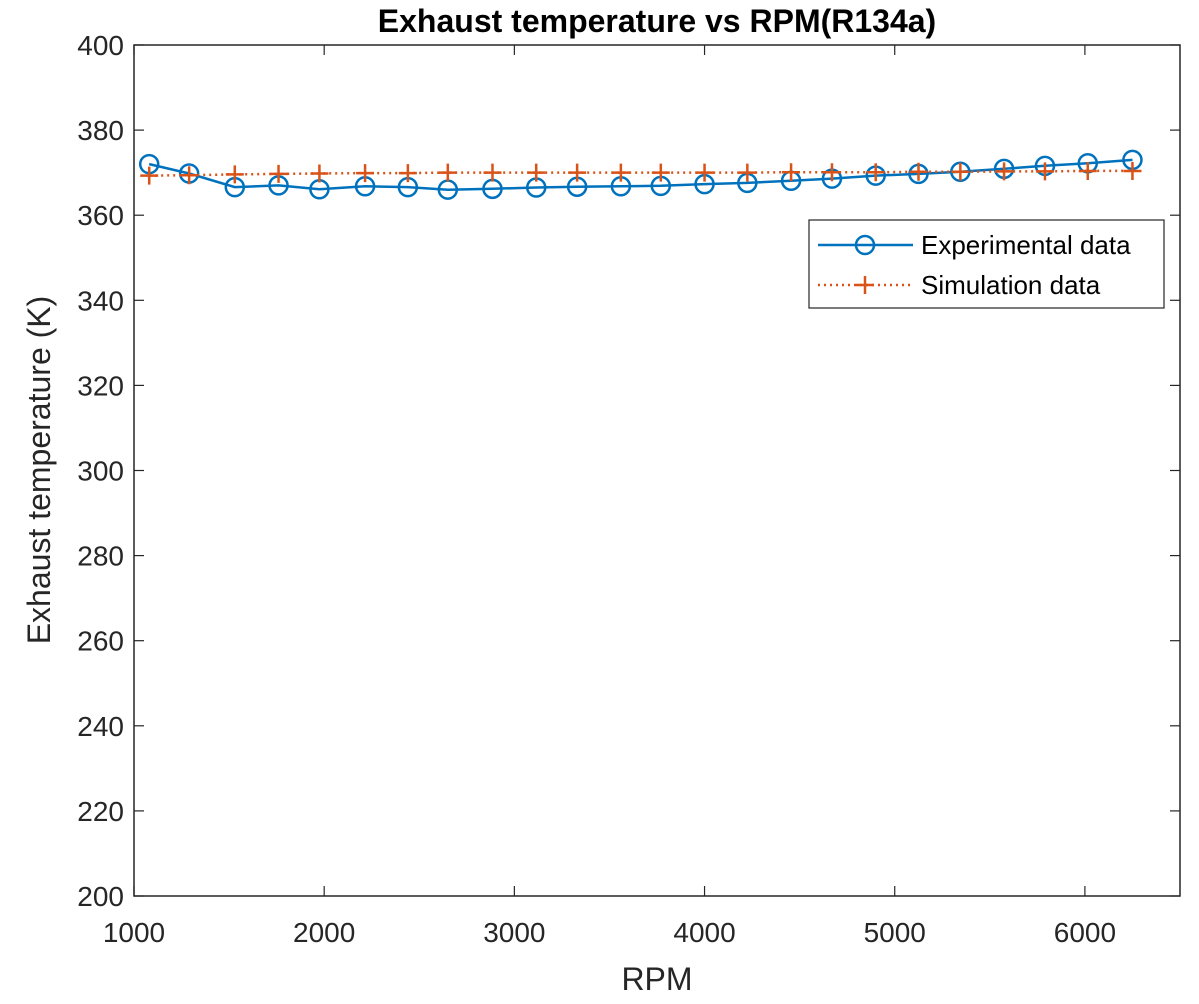 Image resolution: width=1199 pixels, height=1004 pixels. Describe the element at coordinates (324, 932) in the screenshot. I see `x-tick-label-2000: 2000` at that location.